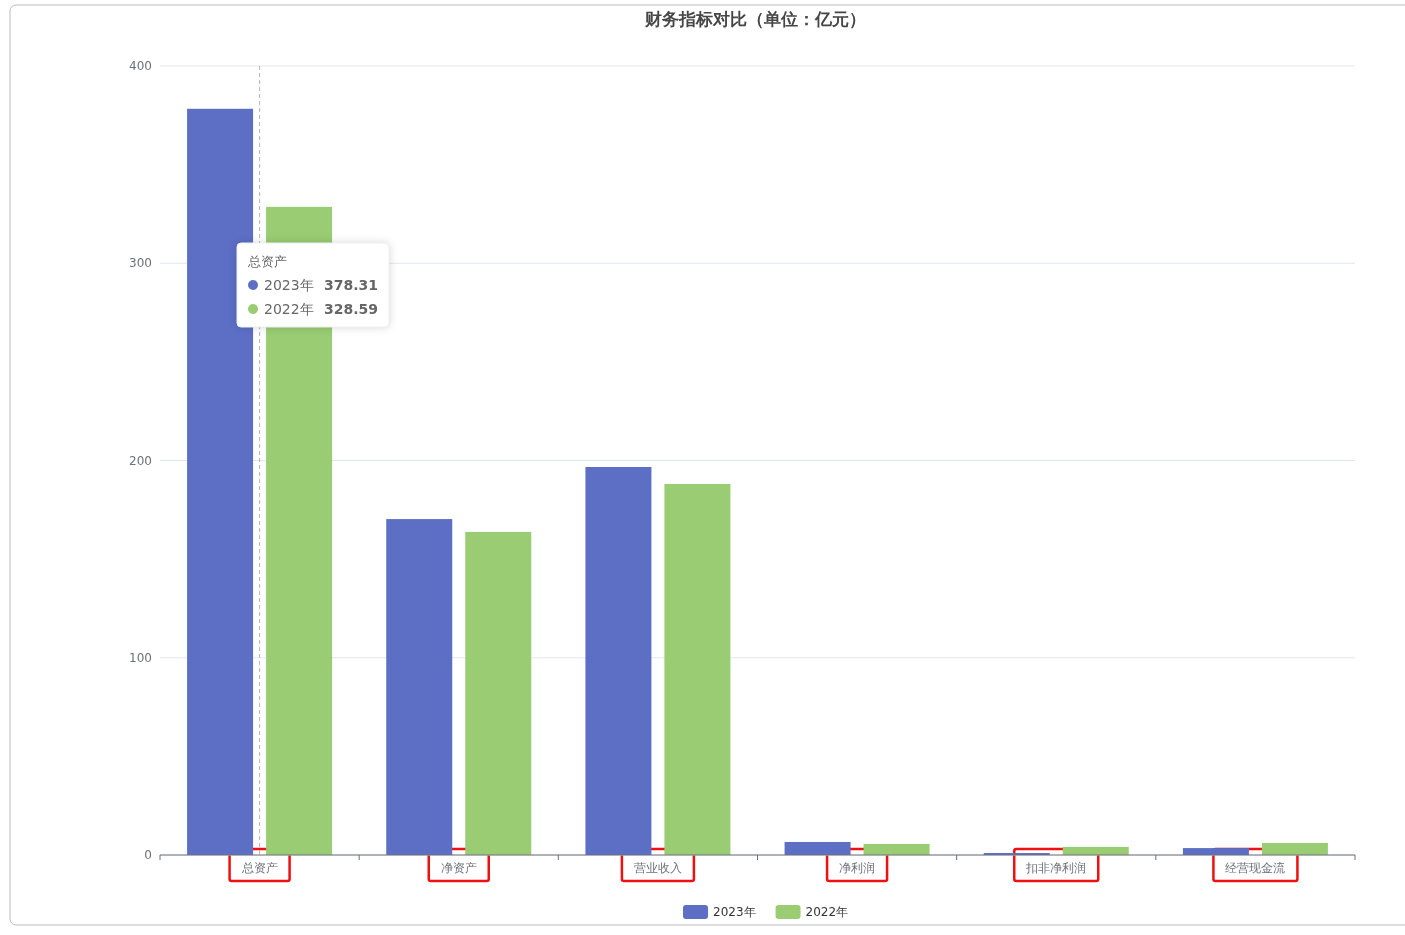  I want to click on annotation: 2023年, so click(289, 285).